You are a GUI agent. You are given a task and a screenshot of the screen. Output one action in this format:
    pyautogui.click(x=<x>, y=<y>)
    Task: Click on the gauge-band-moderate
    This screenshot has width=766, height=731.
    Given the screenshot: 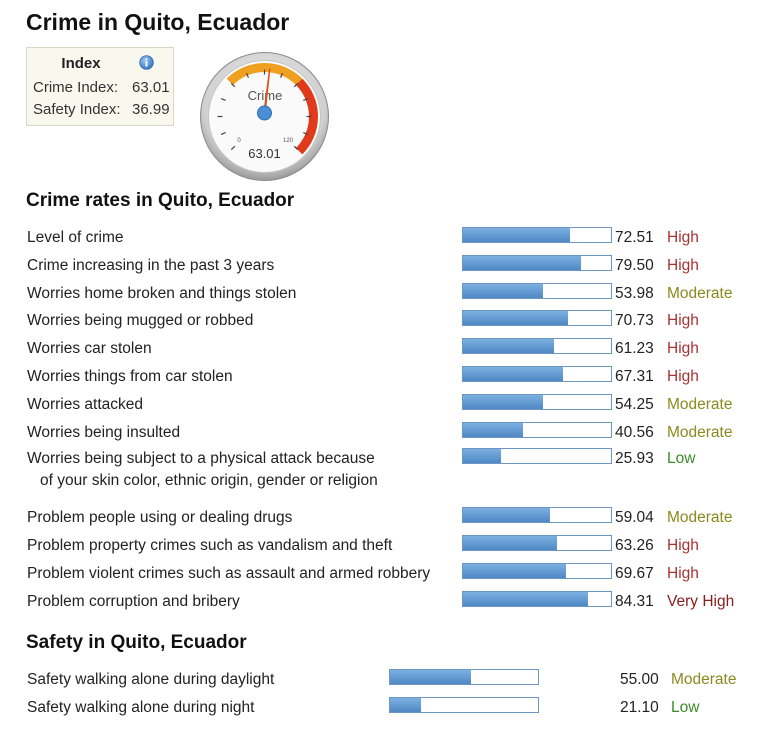 What is the action you would take?
    pyautogui.click(x=264, y=74)
    